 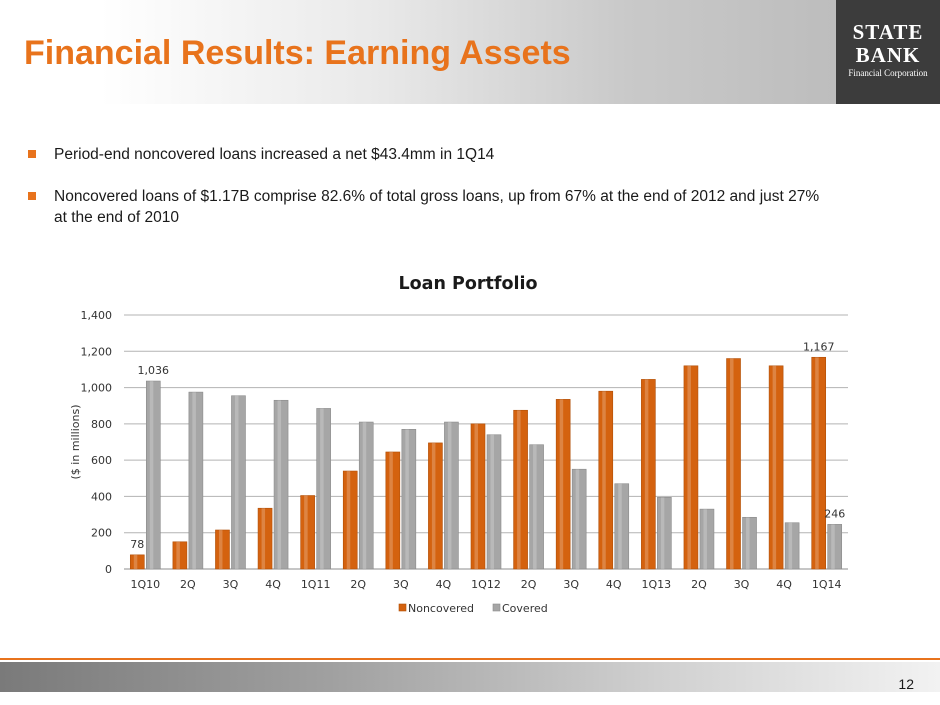 I want to click on page-number: 12, so click(x=906, y=684).